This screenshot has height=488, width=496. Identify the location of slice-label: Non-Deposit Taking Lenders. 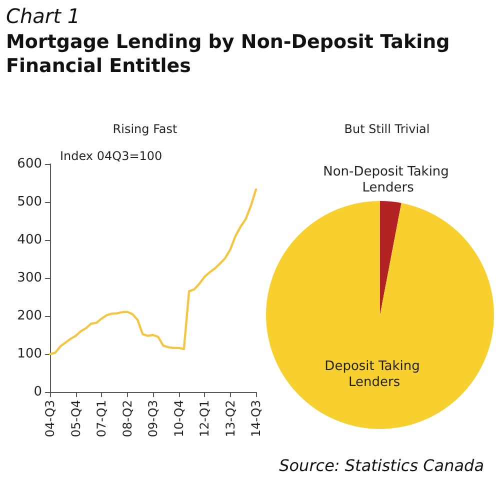
(386, 180).